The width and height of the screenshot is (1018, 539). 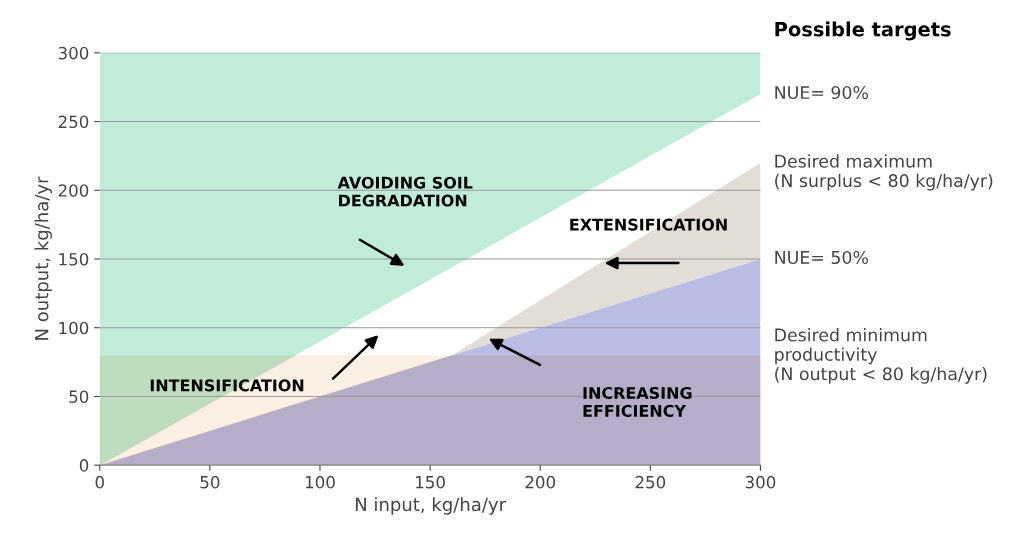 What do you see at coordinates (648, 224) in the screenshot?
I see `annotation: EXTENSIFICATION` at bounding box center [648, 224].